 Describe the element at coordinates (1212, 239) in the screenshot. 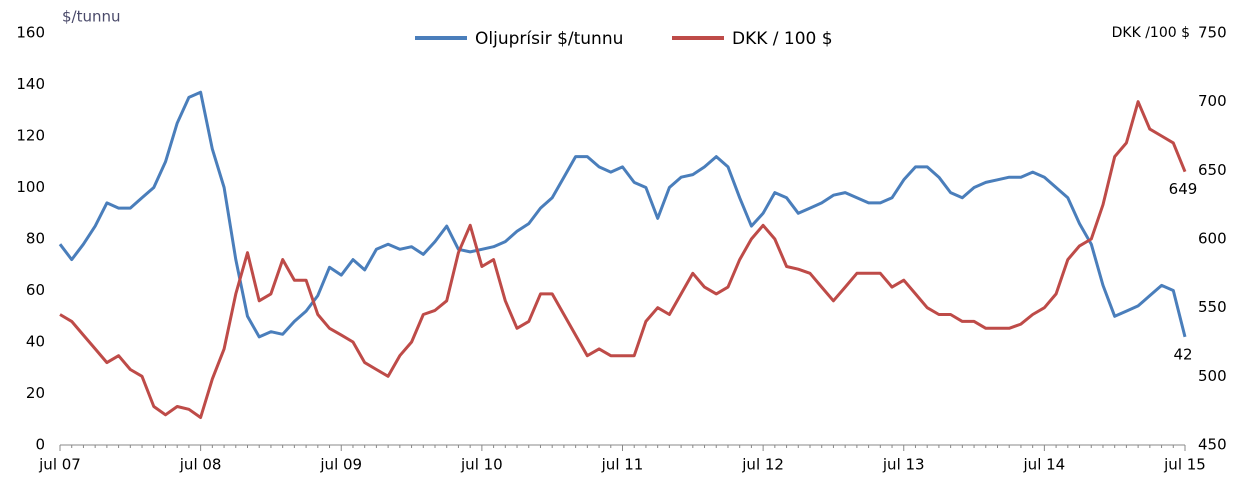

I see `y2-tick-label: 600` at that location.